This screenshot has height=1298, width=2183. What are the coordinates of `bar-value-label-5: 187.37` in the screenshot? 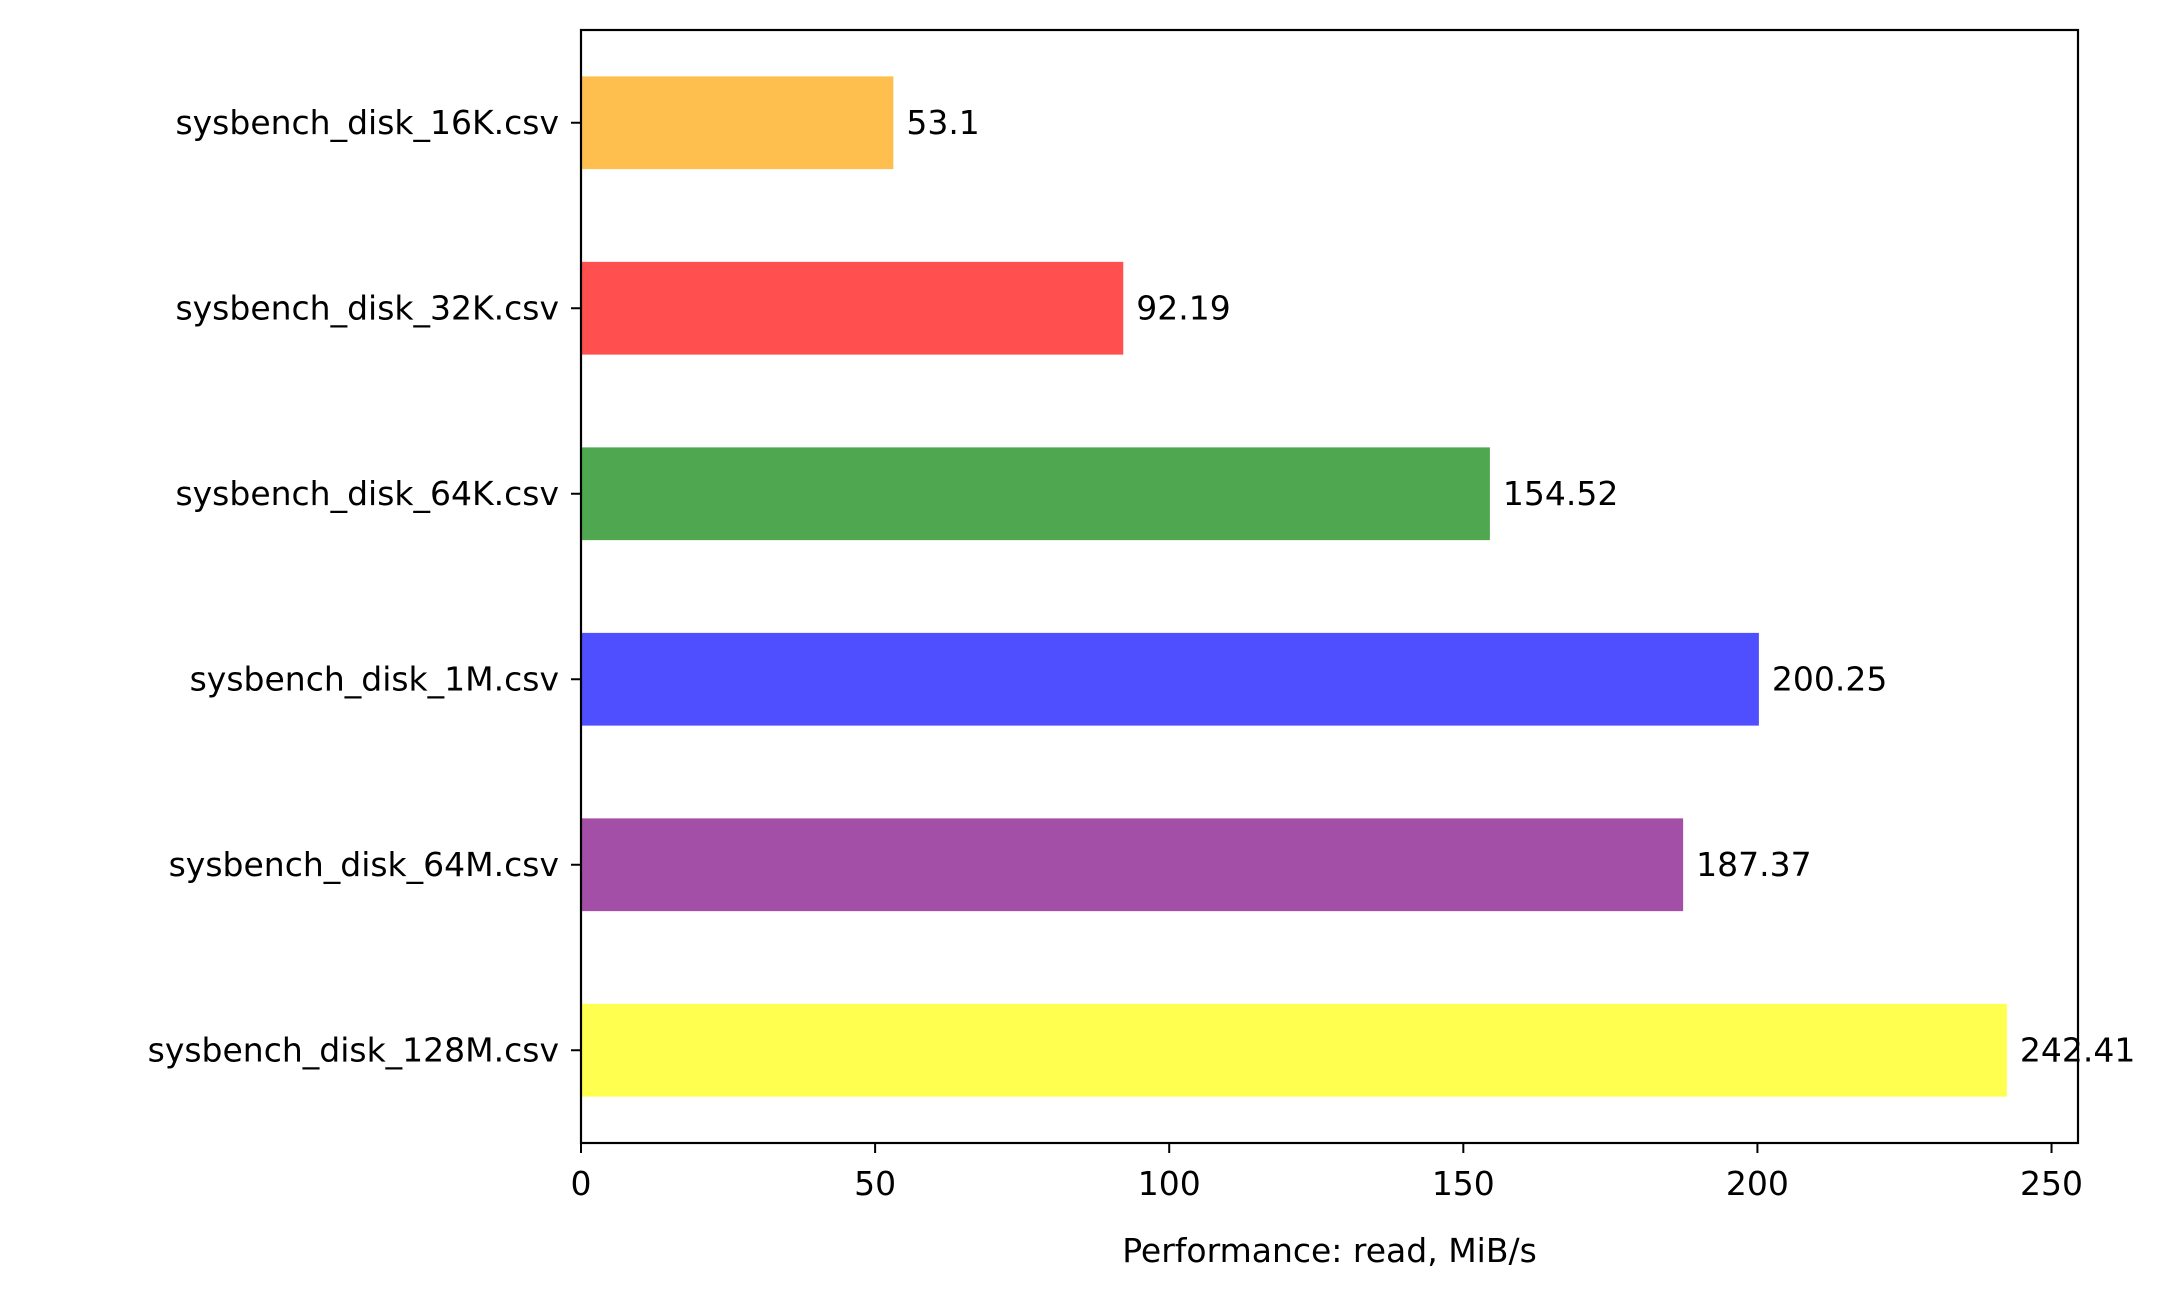 It's located at (1753, 864).